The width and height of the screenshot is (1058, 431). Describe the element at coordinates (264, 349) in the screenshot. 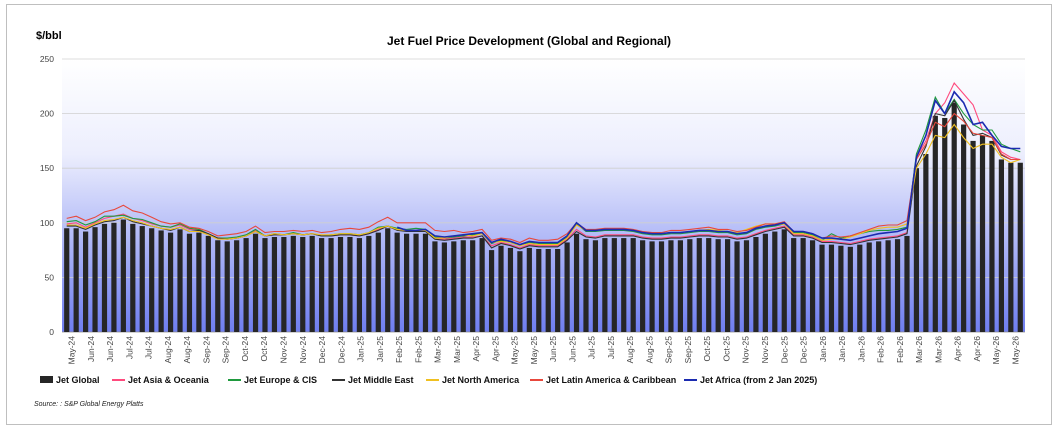

I see `x-tick-label: Oct-24` at that location.